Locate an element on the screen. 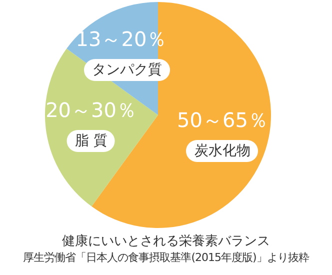  text: 健康にいいとされる栄養素バランス is located at coordinates (166, 241).